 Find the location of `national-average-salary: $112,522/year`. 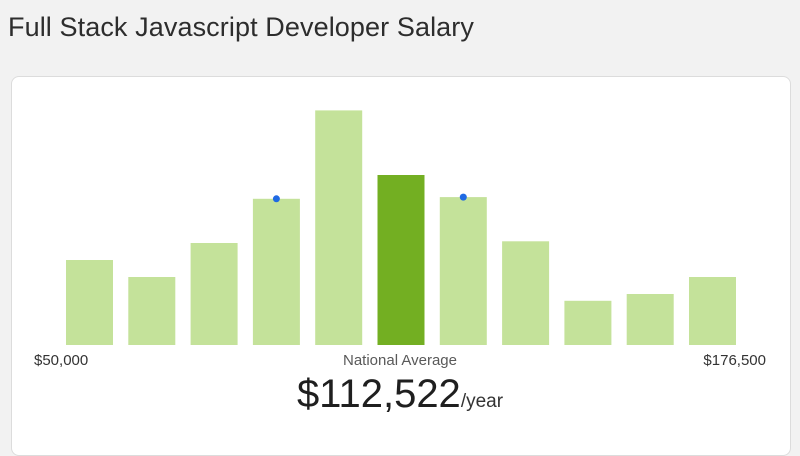

national-average-salary: $112,522/year is located at coordinates (400, 394).